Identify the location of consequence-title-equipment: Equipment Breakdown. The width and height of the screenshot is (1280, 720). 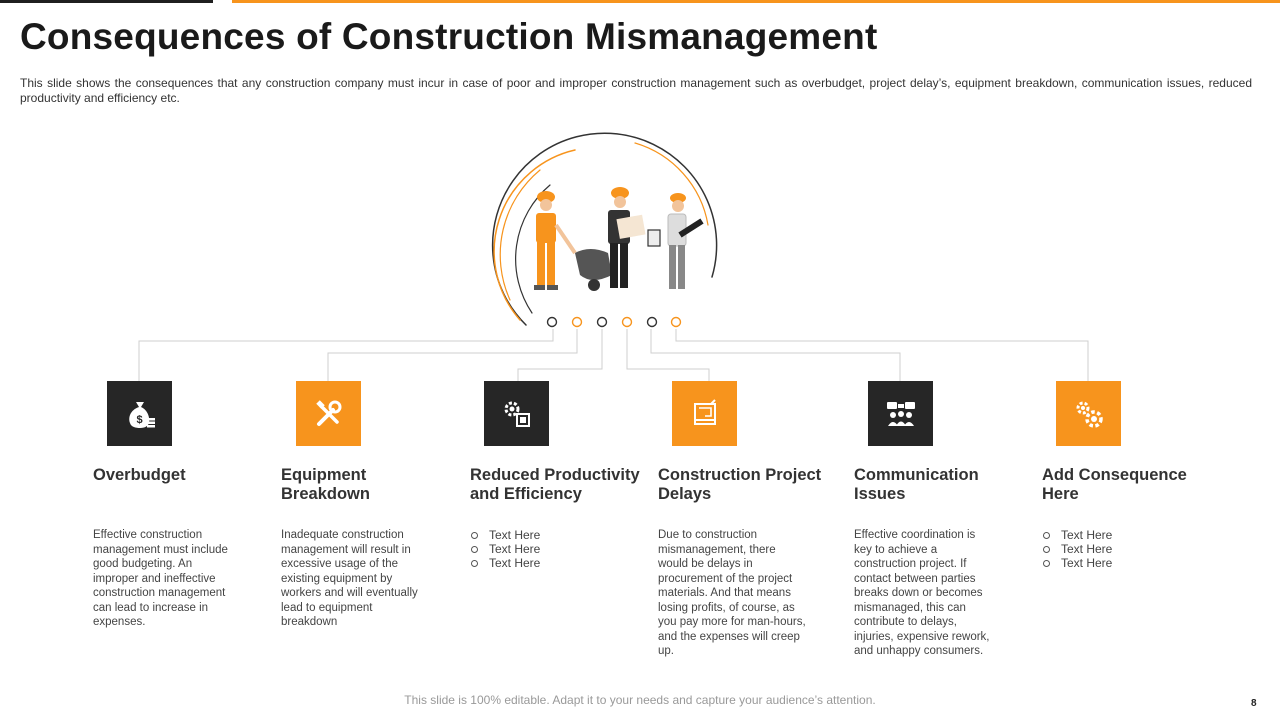
(325, 484).